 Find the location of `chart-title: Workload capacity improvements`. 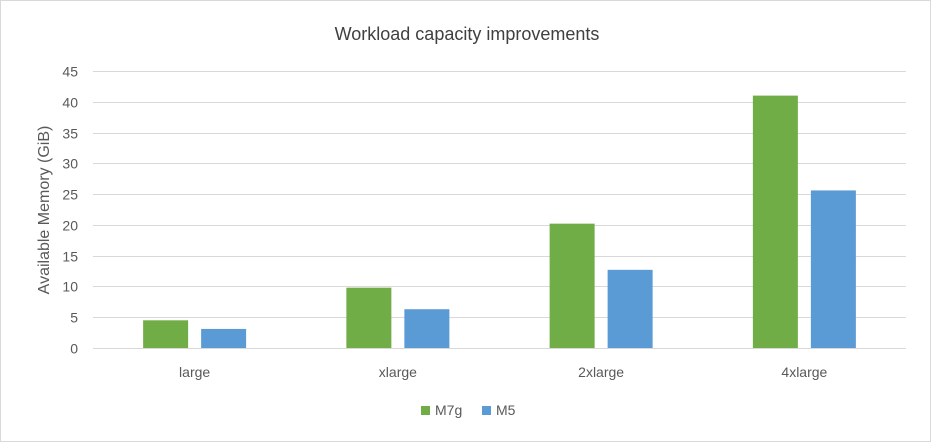

chart-title: Workload capacity improvements is located at coordinates (467, 34).